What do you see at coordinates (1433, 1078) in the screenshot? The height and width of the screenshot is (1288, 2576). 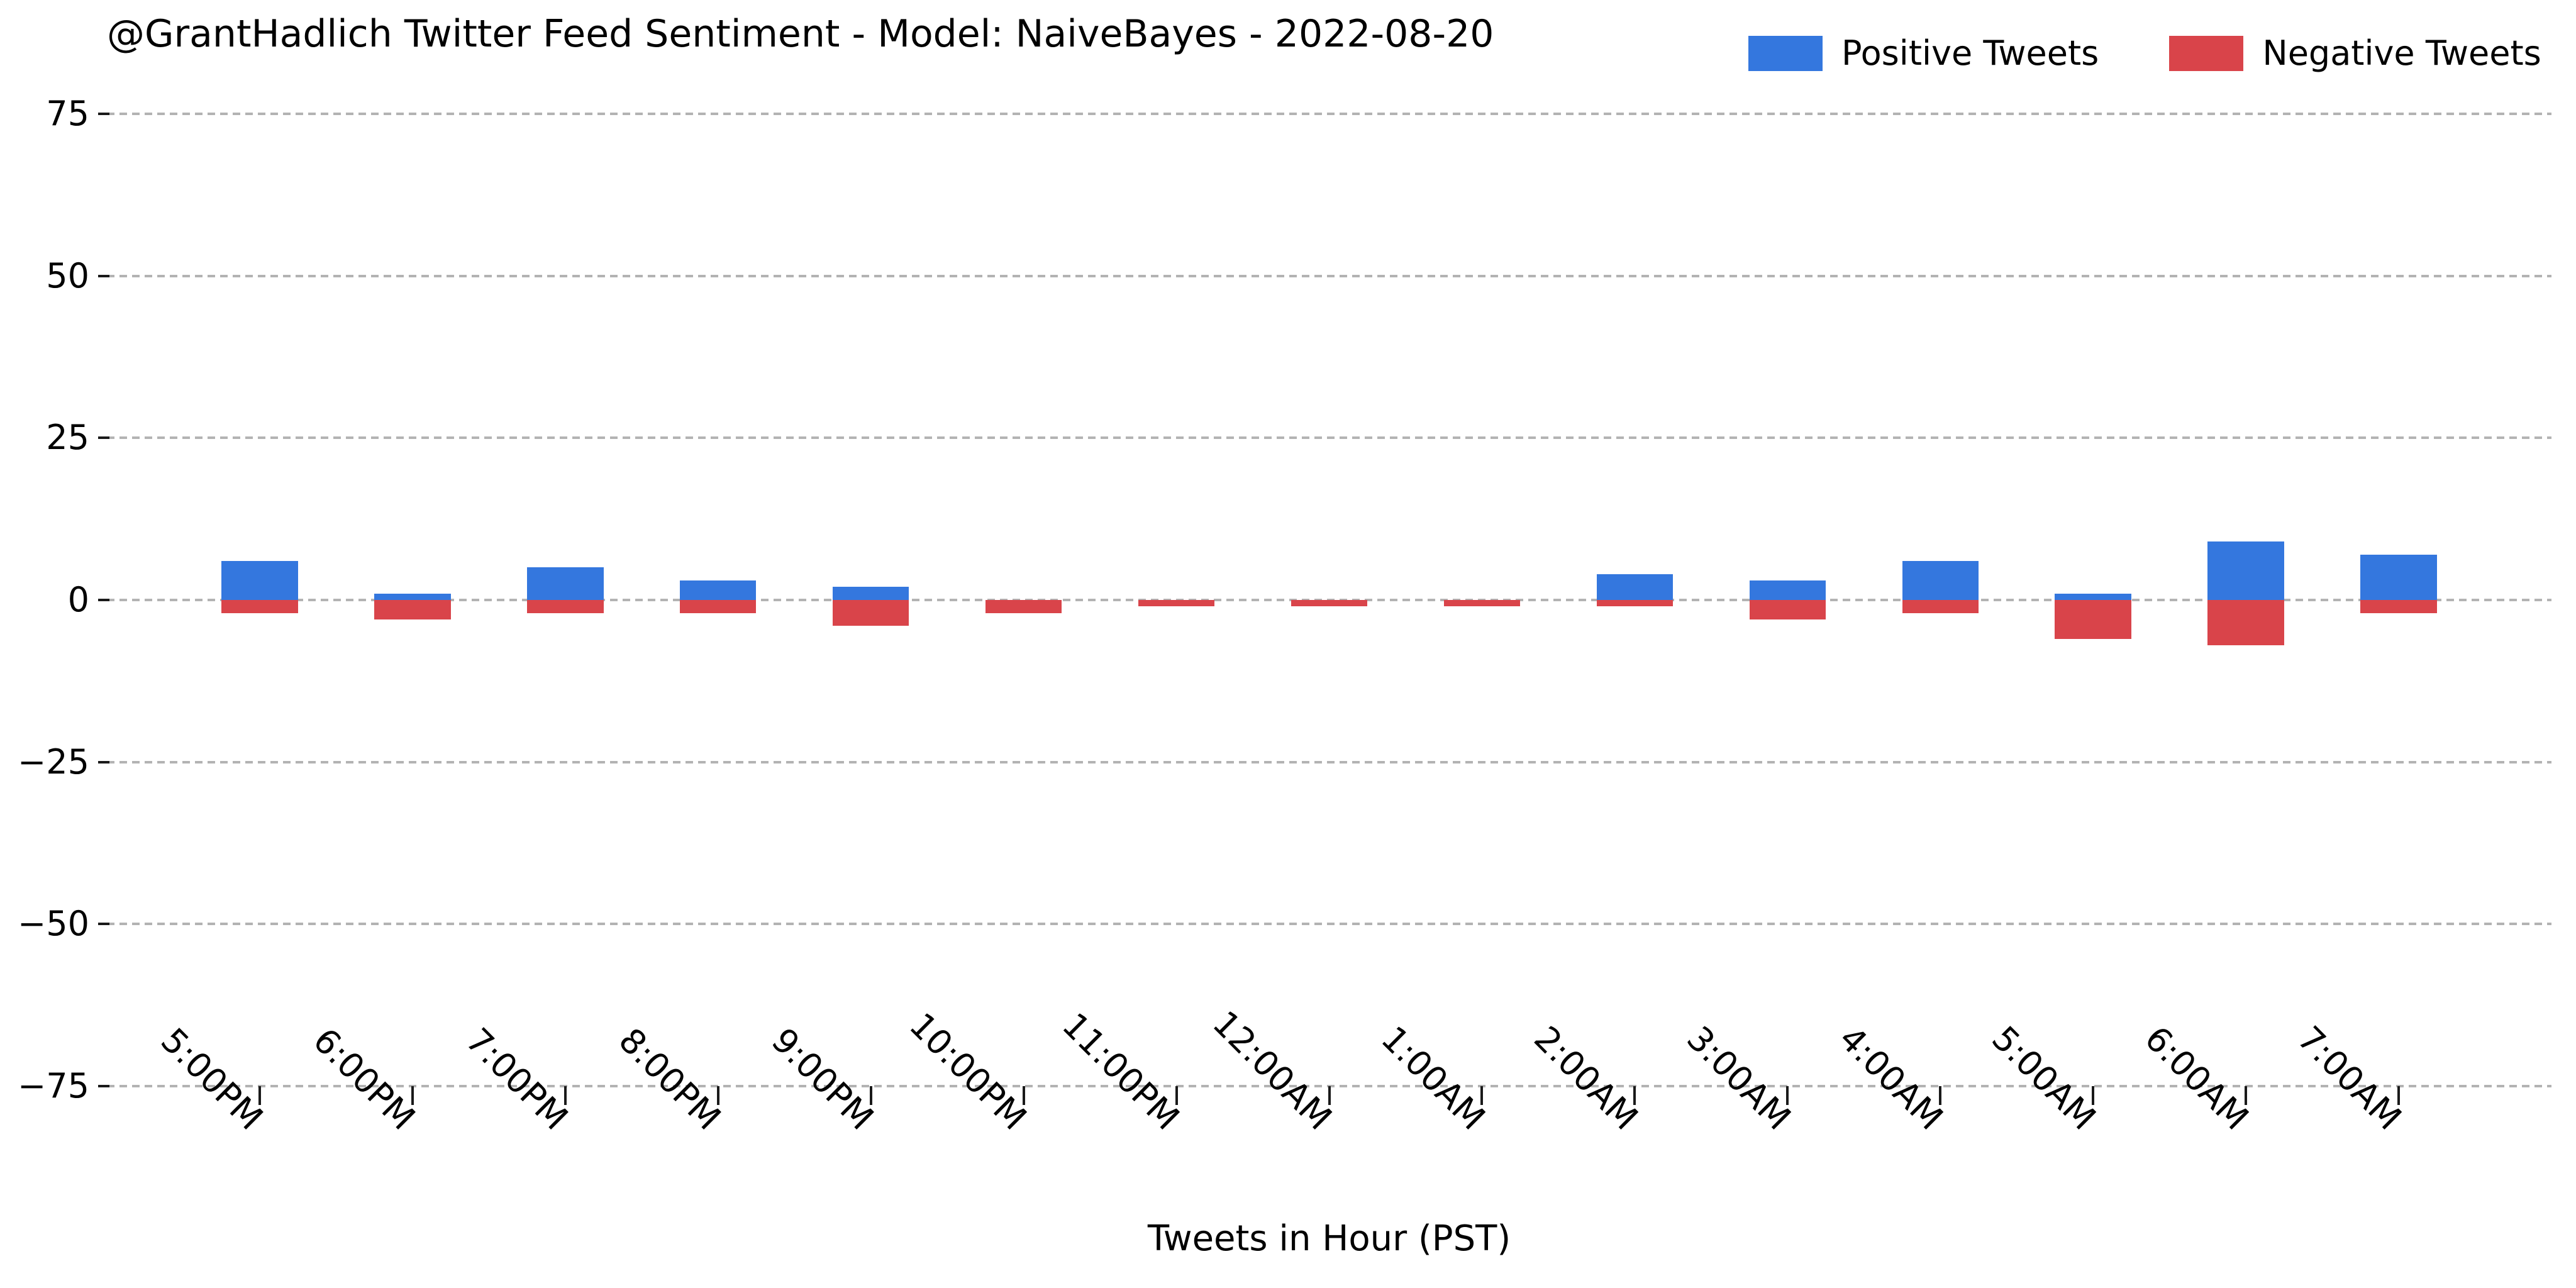 I see `x-tick-label: 1:00AM` at bounding box center [1433, 1078].